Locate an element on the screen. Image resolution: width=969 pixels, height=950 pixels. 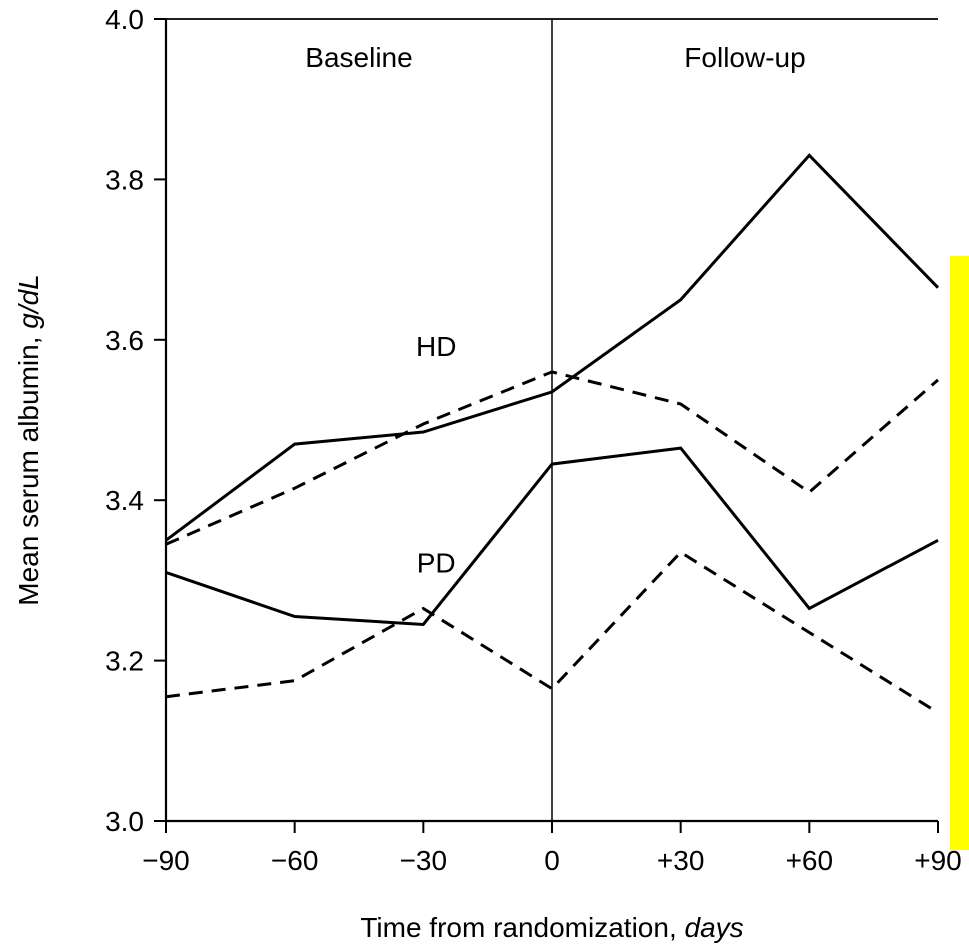
y-tick-label: 3.6 is located at coordinates (124, 340).